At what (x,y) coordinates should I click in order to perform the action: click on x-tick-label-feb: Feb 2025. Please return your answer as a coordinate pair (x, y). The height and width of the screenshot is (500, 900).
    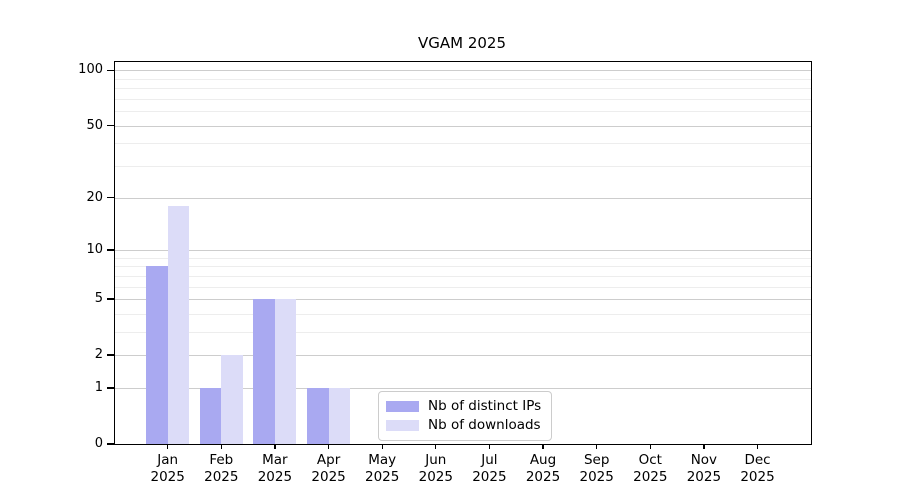
    Looking at the image, I should click on (221, 469).